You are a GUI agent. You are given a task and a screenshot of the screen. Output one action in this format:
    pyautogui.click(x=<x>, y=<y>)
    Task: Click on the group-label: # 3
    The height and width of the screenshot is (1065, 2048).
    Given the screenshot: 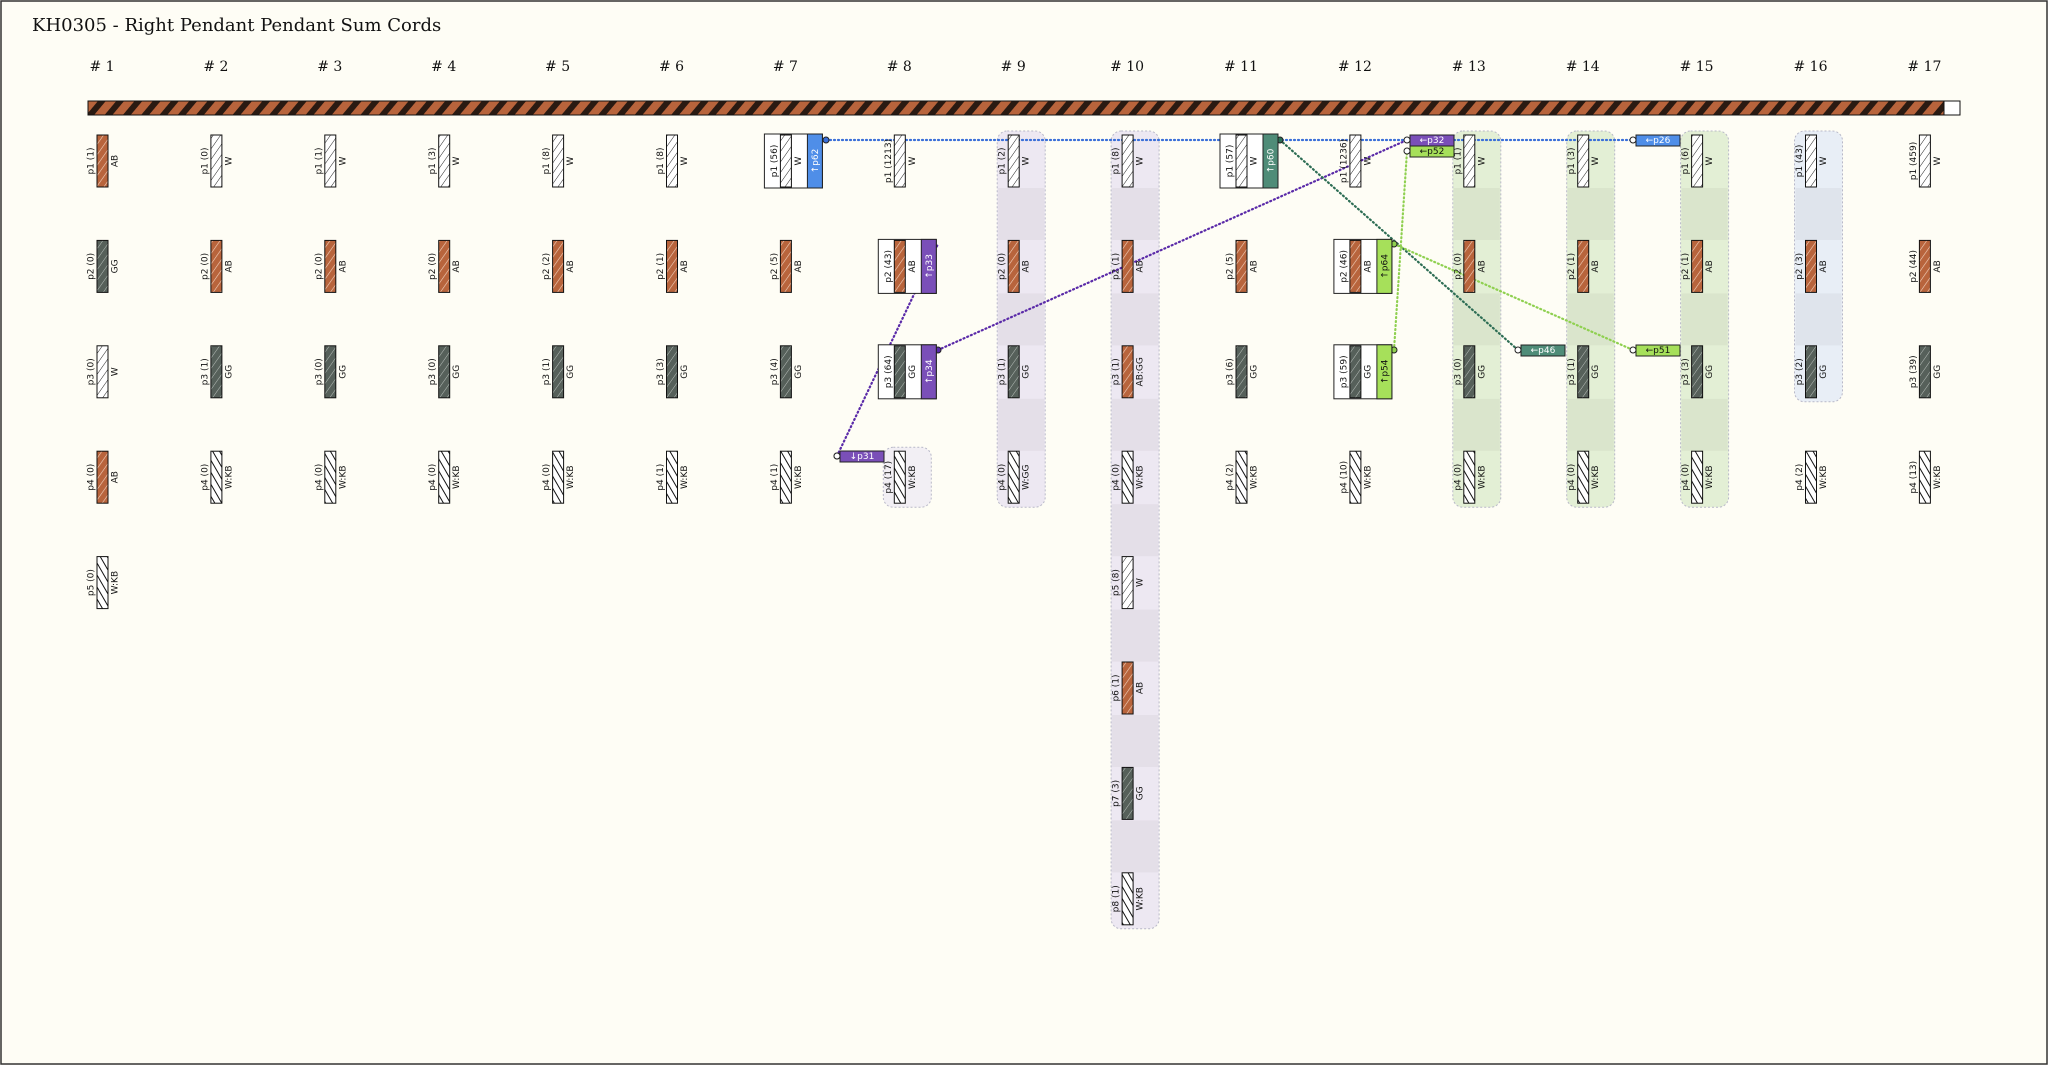 What is the action you would take?
    pyautogui.click(x=329, y=67)
    